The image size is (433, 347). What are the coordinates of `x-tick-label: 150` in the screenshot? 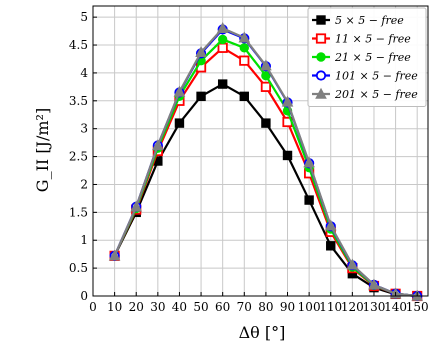 It's located at (417, 307).